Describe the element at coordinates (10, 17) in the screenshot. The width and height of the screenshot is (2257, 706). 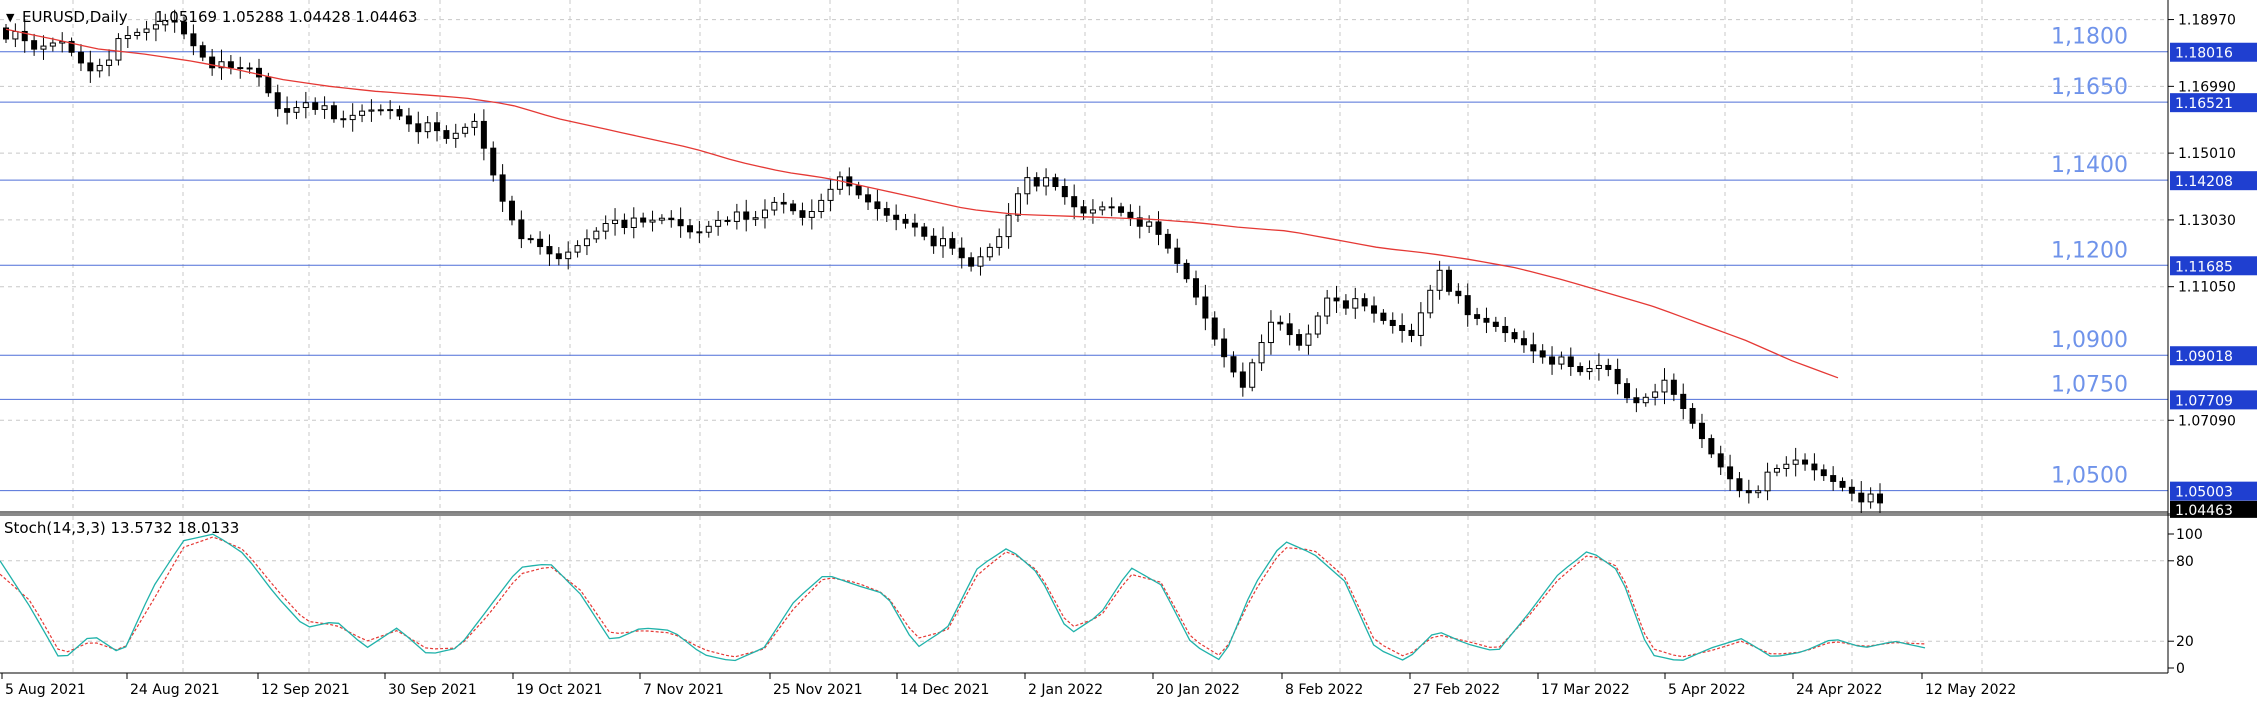
I see `dropdown-arrow-icon: ▼` at that location.